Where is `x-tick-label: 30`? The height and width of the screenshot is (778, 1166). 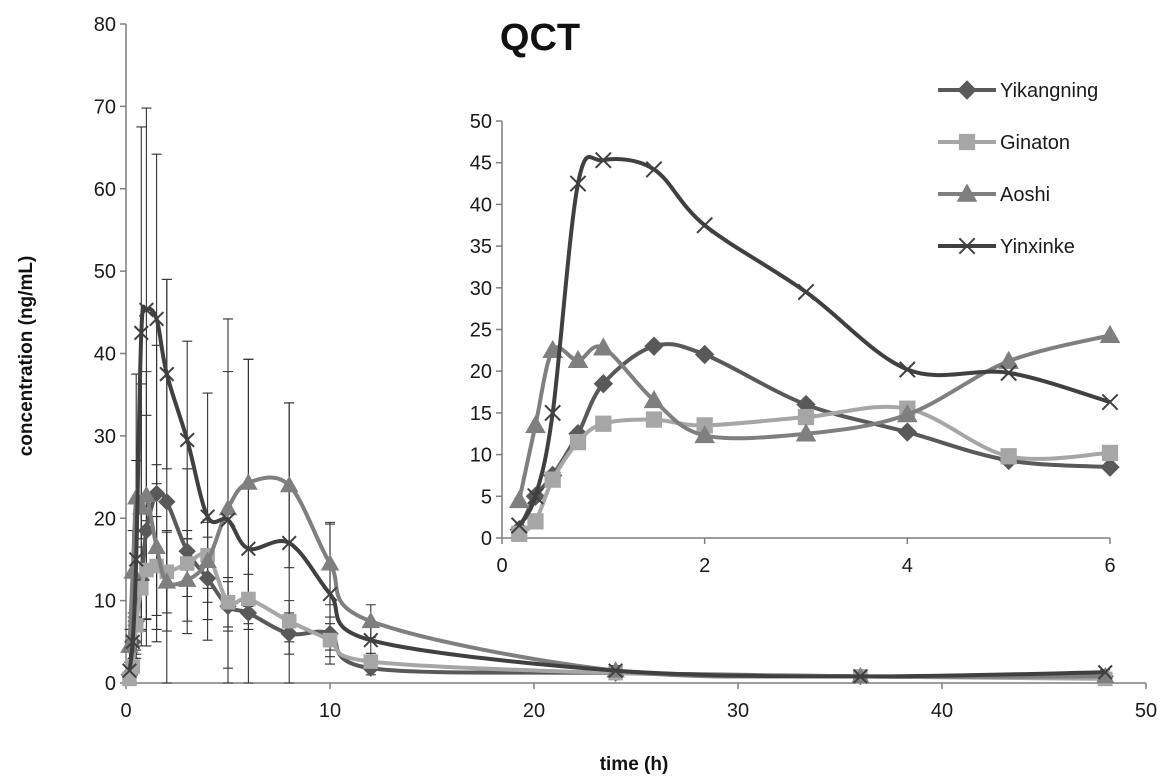 x-tick-label: 30 is located at coordinates (738, 711).